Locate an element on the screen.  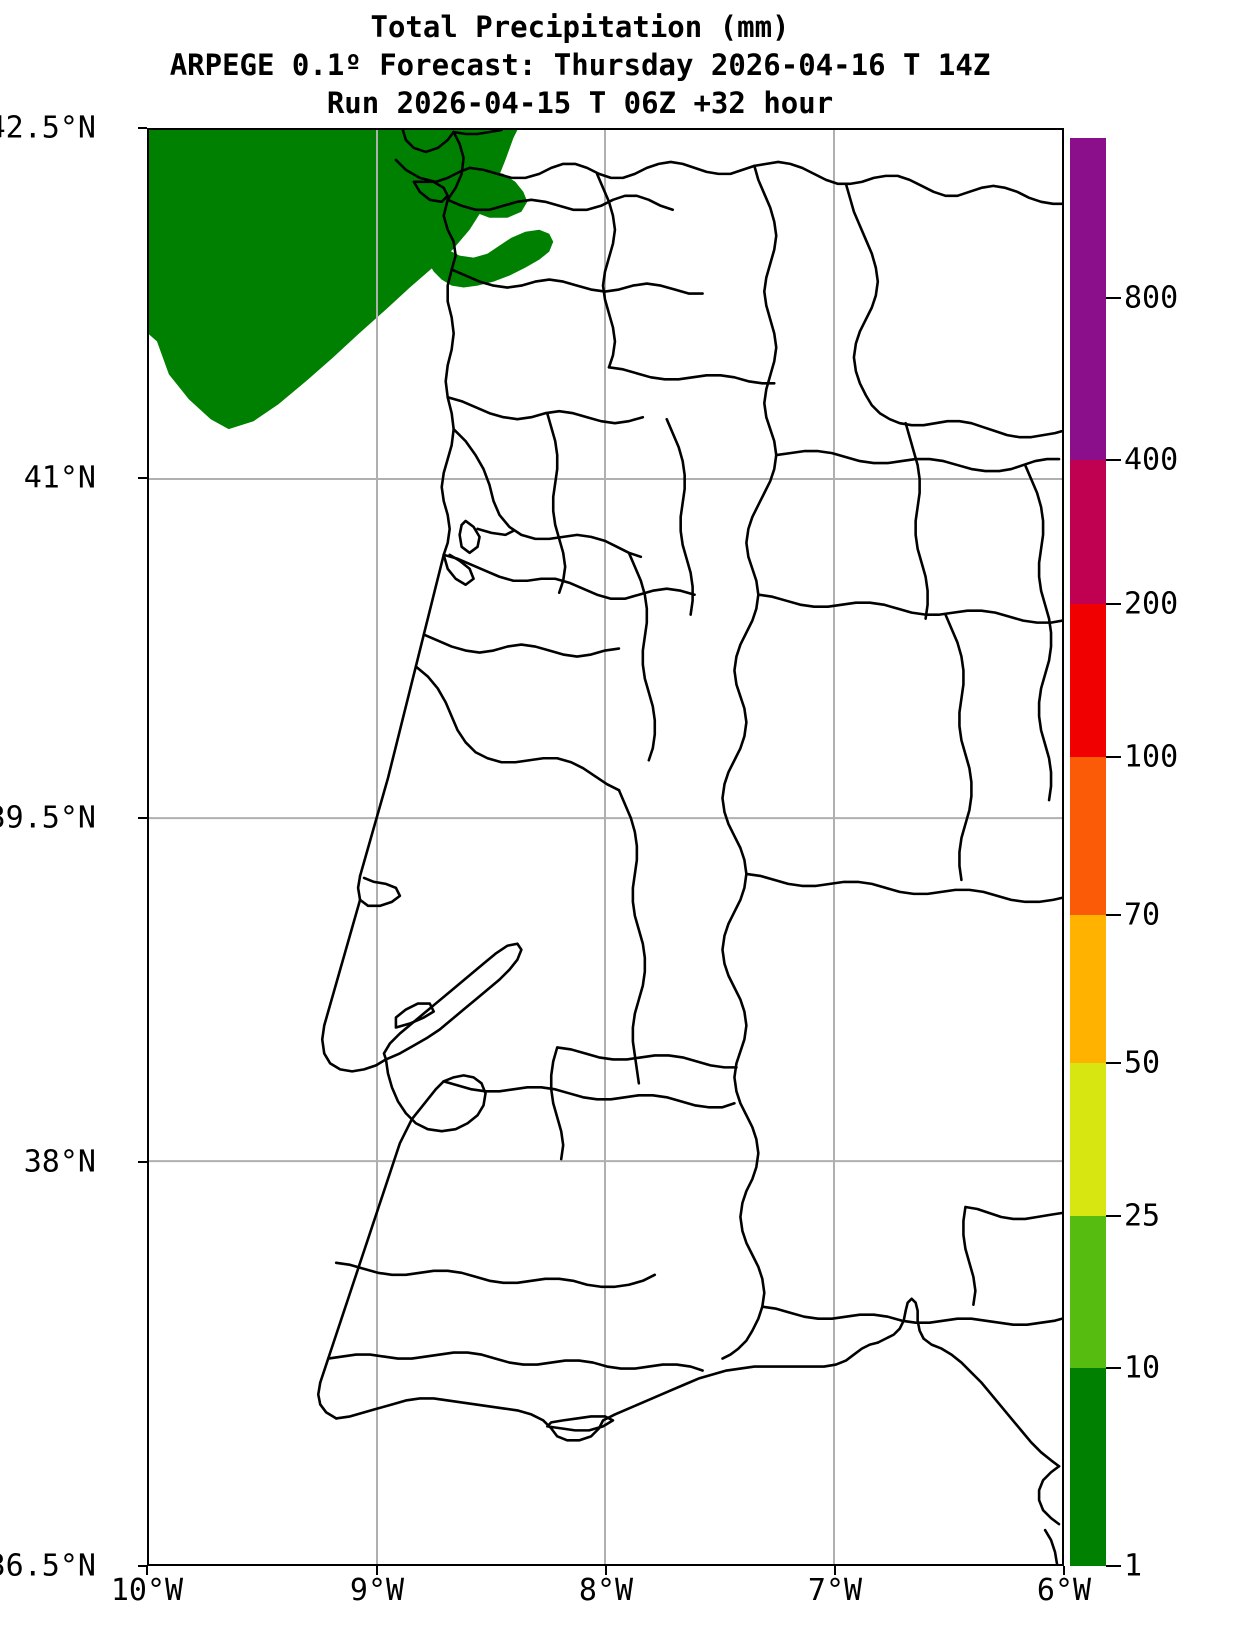
border-spain-avila is located at coordinates (916, 520).